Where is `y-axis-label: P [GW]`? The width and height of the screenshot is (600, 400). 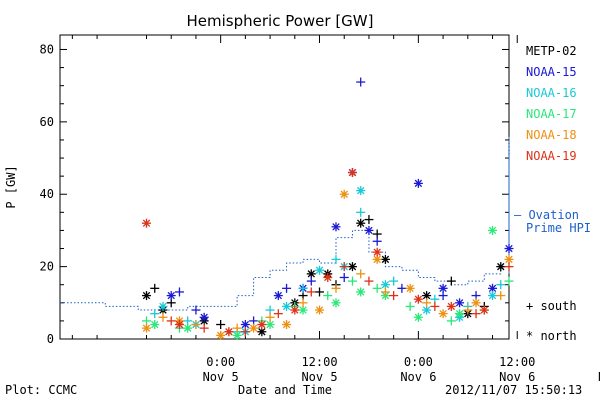 y-axis-label: P [GW] is located at coordinates (11, 186).